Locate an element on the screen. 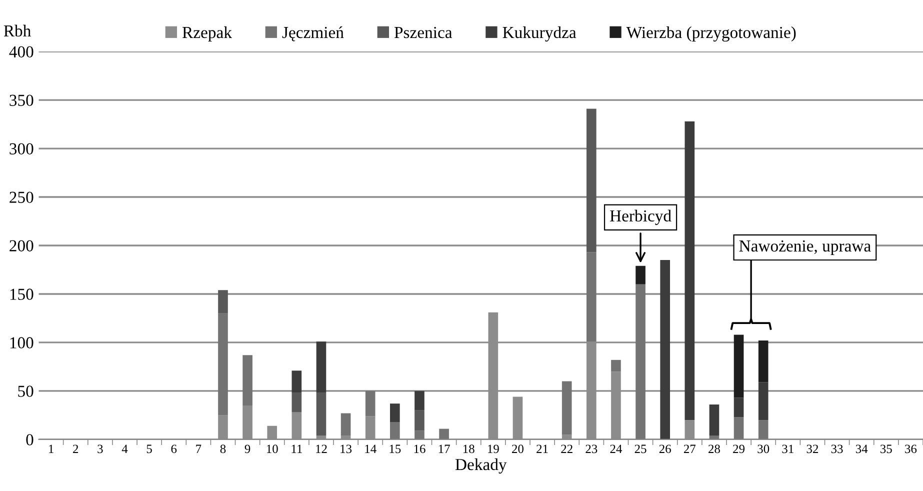 The image size is (923, 491). legend-label: Jęczmień is located at coordinates (313, 34).